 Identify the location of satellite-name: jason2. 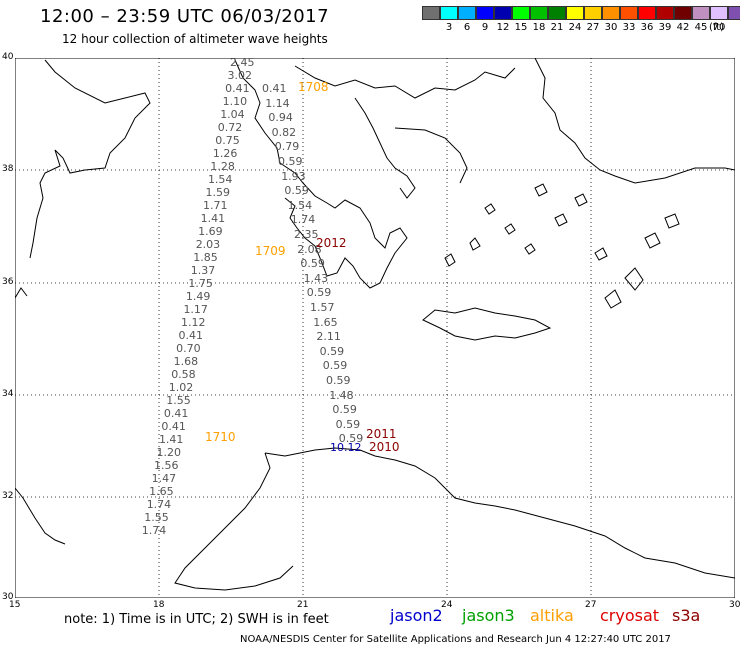
(416, 615).